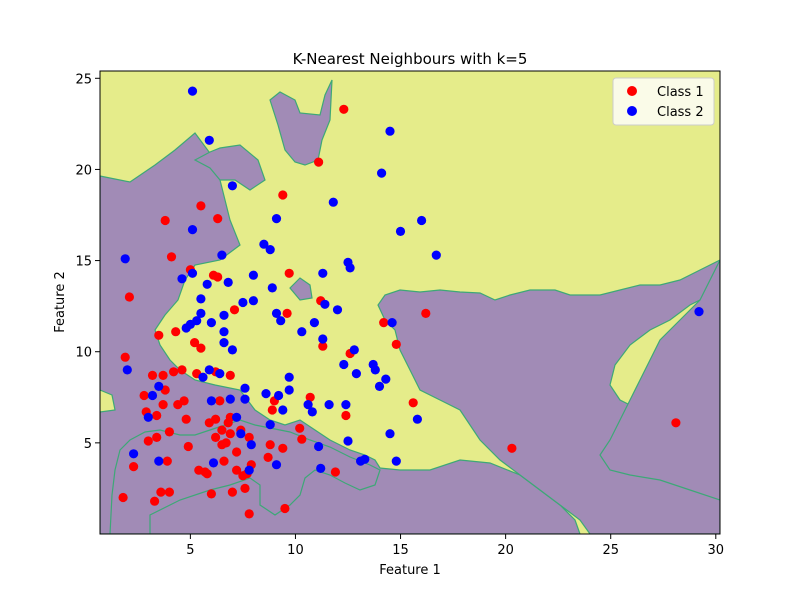 The image size is (800, 600). What do you see at coordinates (60, 302) in the screenshot?
I see `y-axis-label: Feature 2` at bounding box center [60, 302].